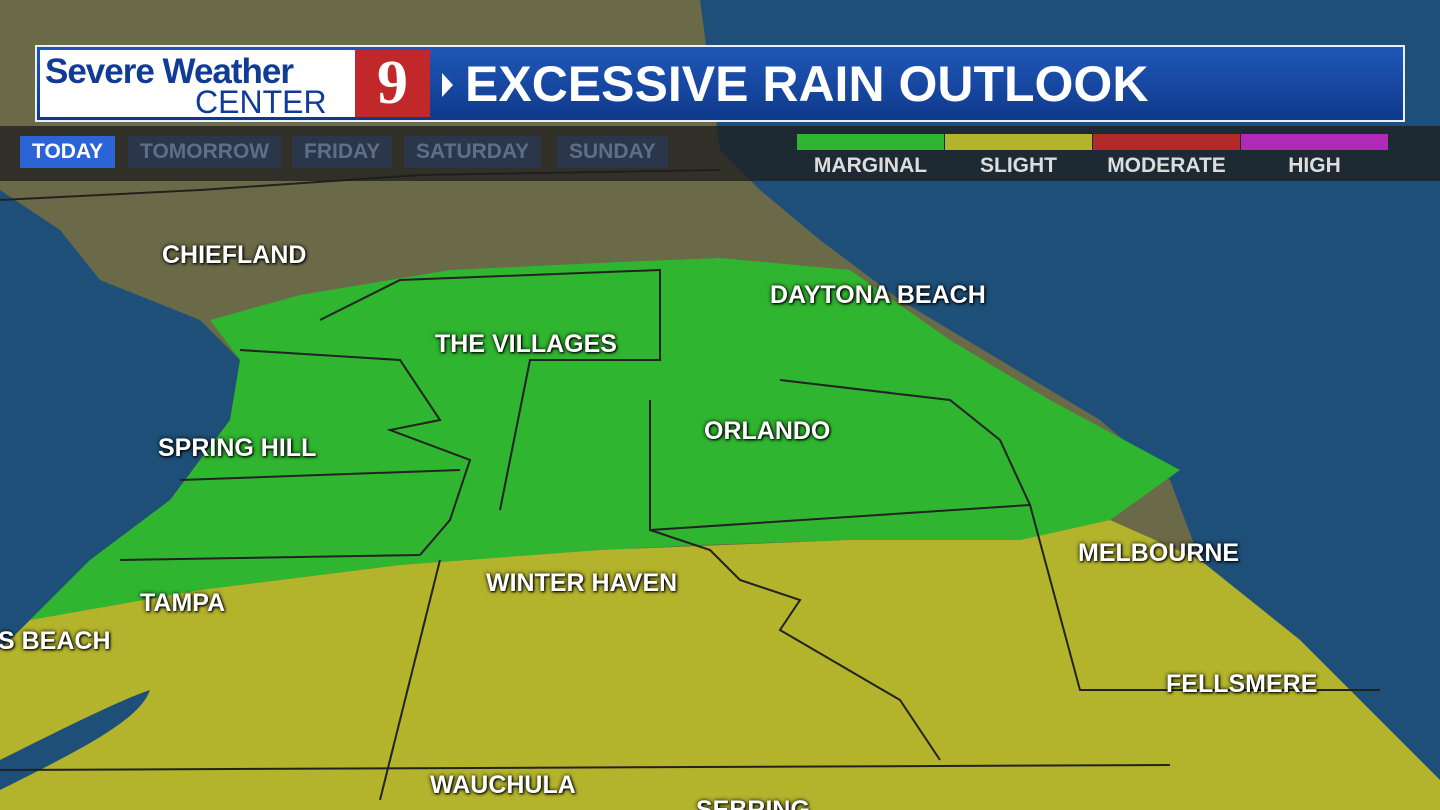 The height and width of the screenshot is (810, 1440). I want to click on city-label: SEBRING, so click(753, 803).